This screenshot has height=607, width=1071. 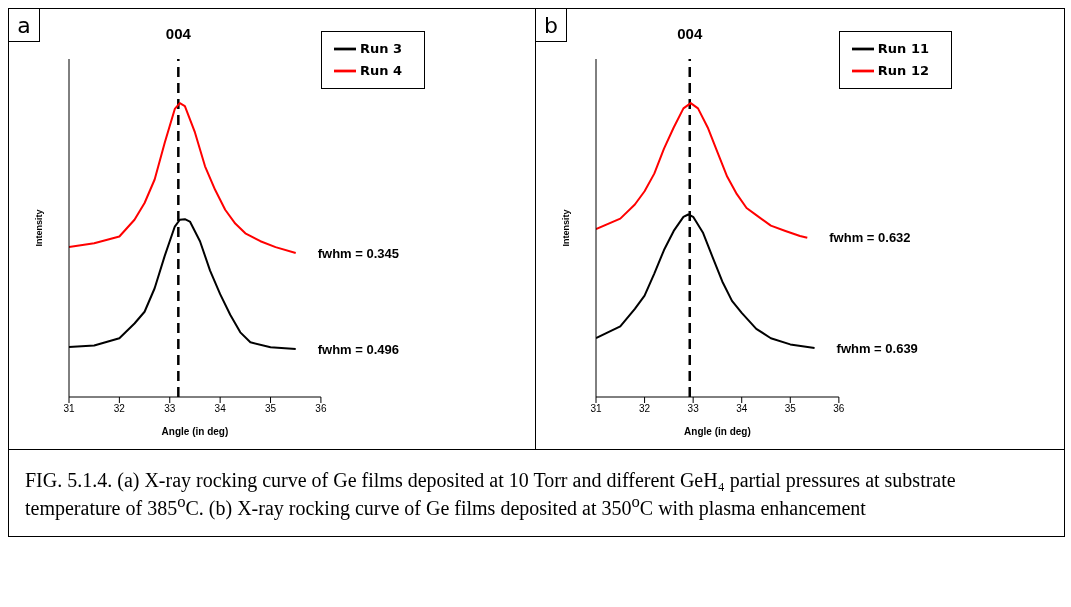 I want to click on legend-label: Run 12, so click(x=903, y=70).